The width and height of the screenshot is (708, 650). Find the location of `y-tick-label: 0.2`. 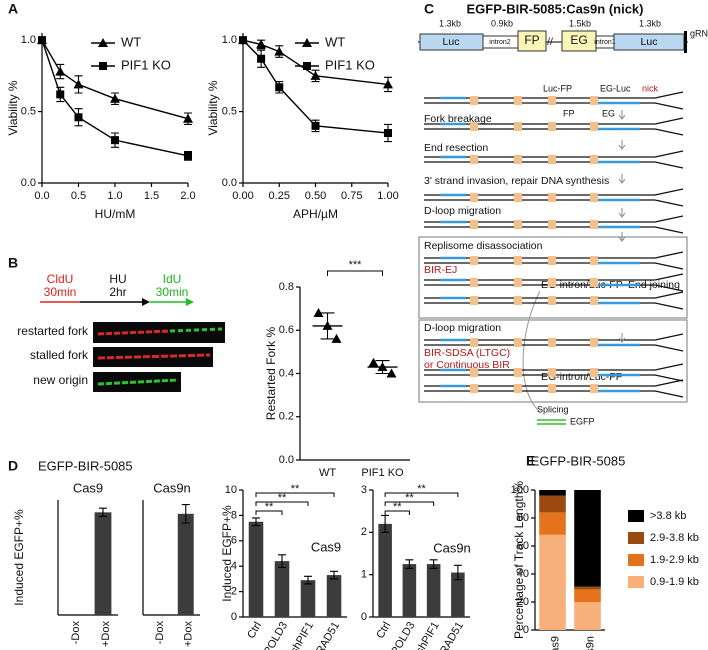

y-tick-label: 0.2 is located at coordinates (286, 417).